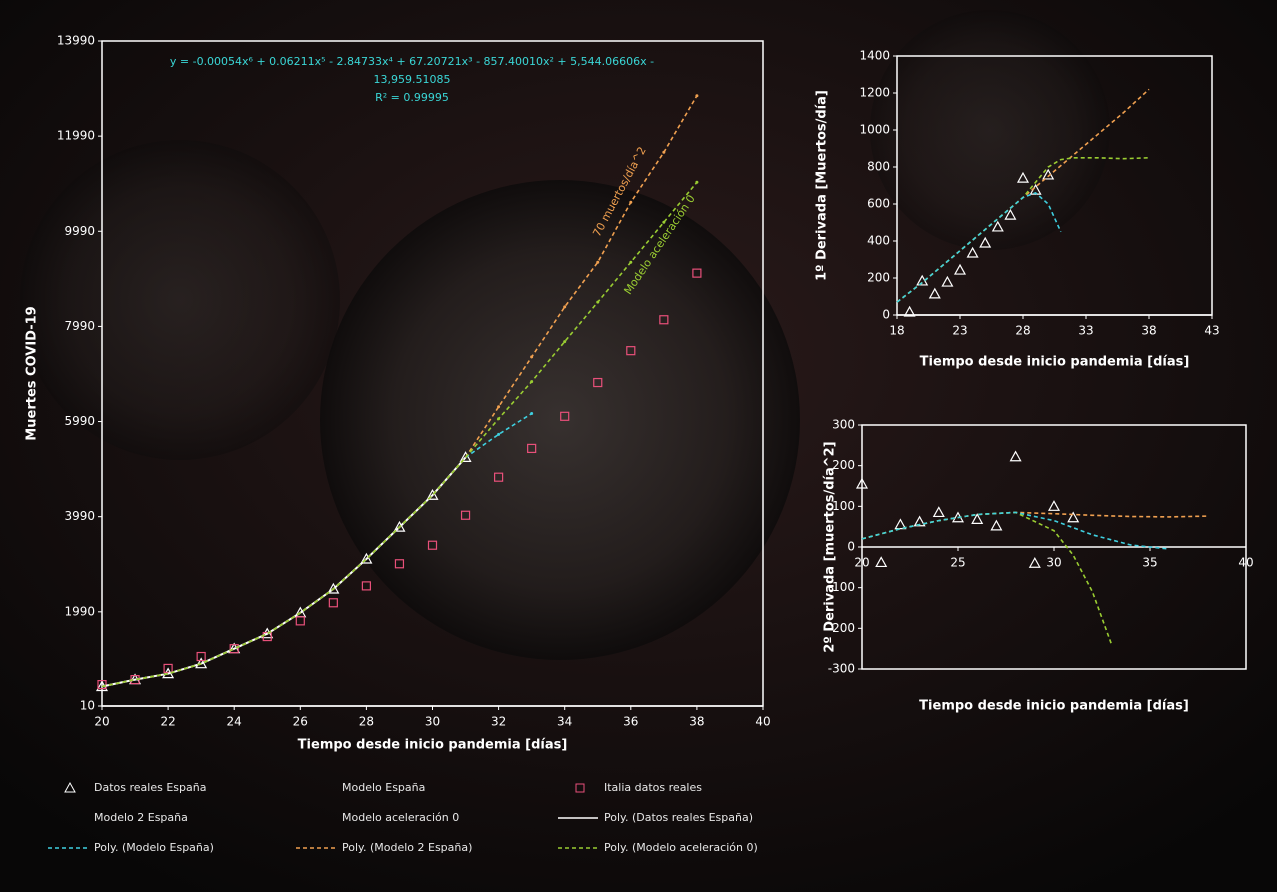 The width and height of the screenshot is (1277, 892). I want to click on legend-label: Poly. (Modelo España), so click(154, 847).